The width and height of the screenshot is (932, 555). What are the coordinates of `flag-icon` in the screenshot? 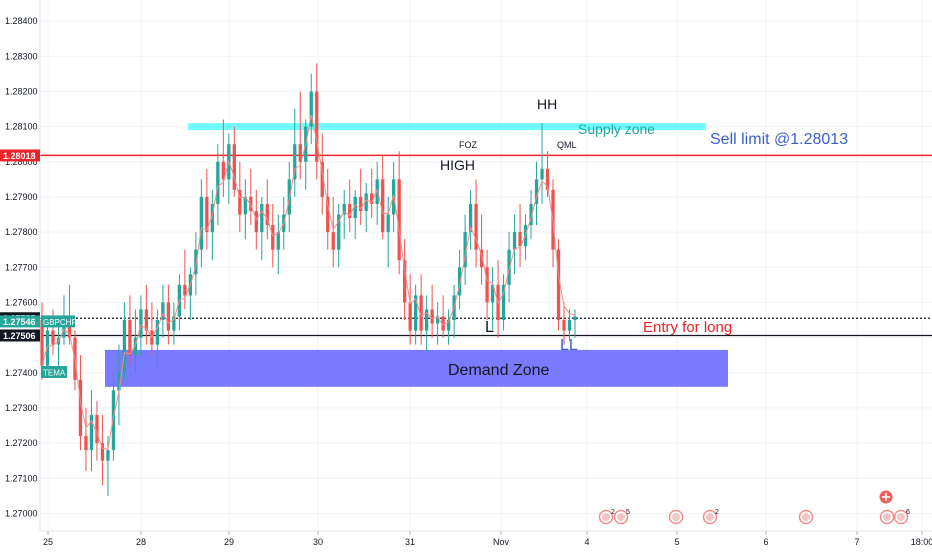 It's located at (710, 517).